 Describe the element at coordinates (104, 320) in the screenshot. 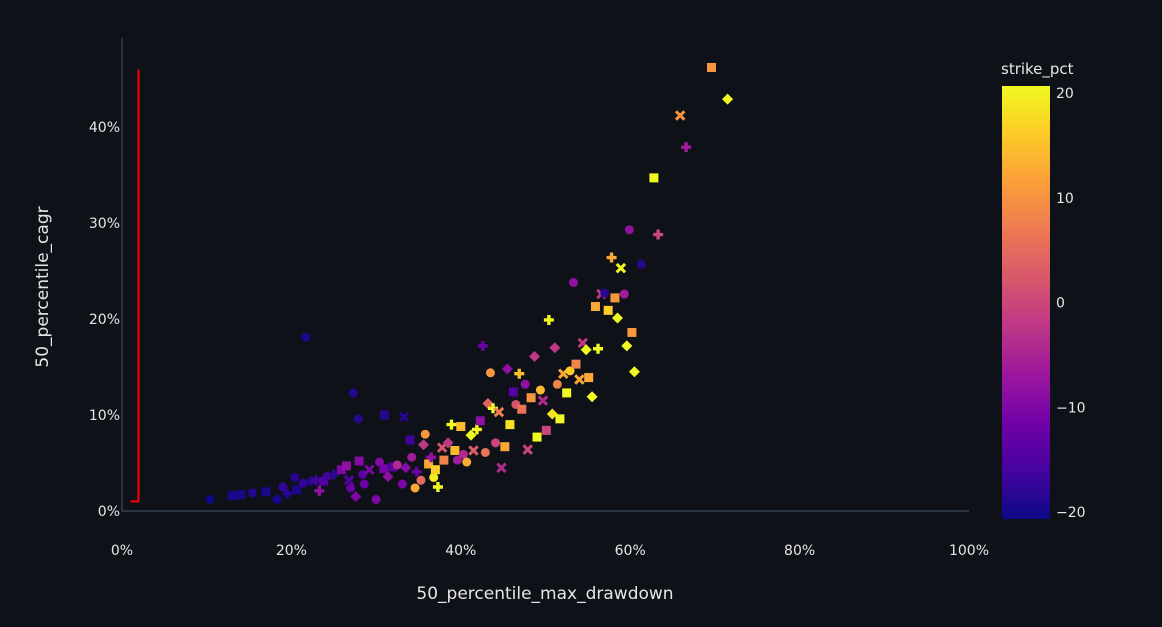

I see `y-tick-label: 20%` at that location.